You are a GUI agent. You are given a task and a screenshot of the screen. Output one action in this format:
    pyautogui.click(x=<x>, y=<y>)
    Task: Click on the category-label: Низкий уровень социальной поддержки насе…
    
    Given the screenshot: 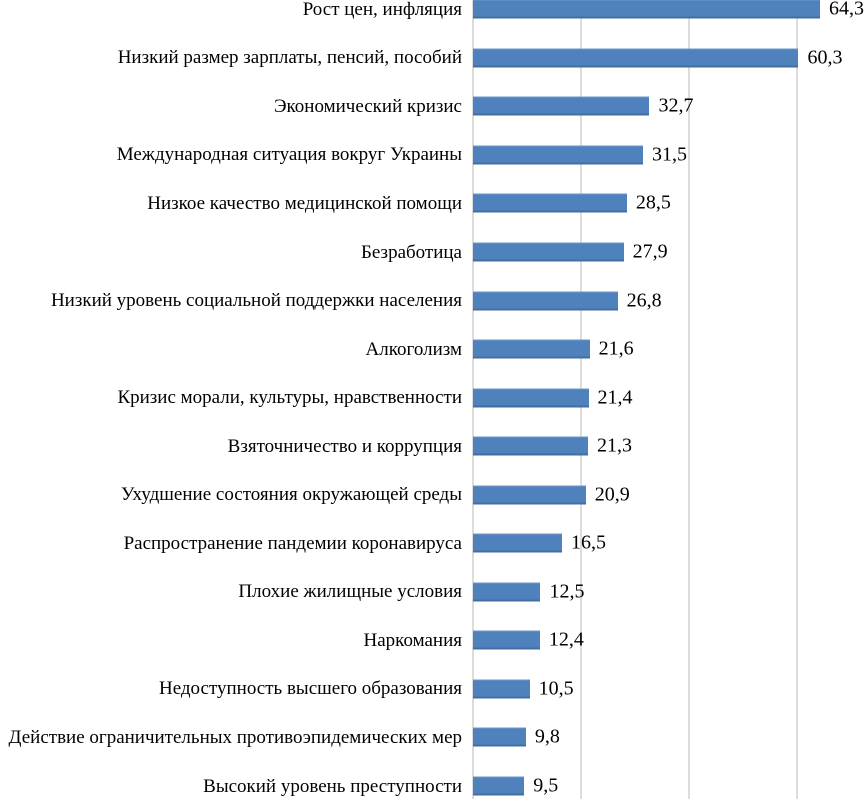 What is the action you would take?
    pyautogui.click(x=256, y=301)
    